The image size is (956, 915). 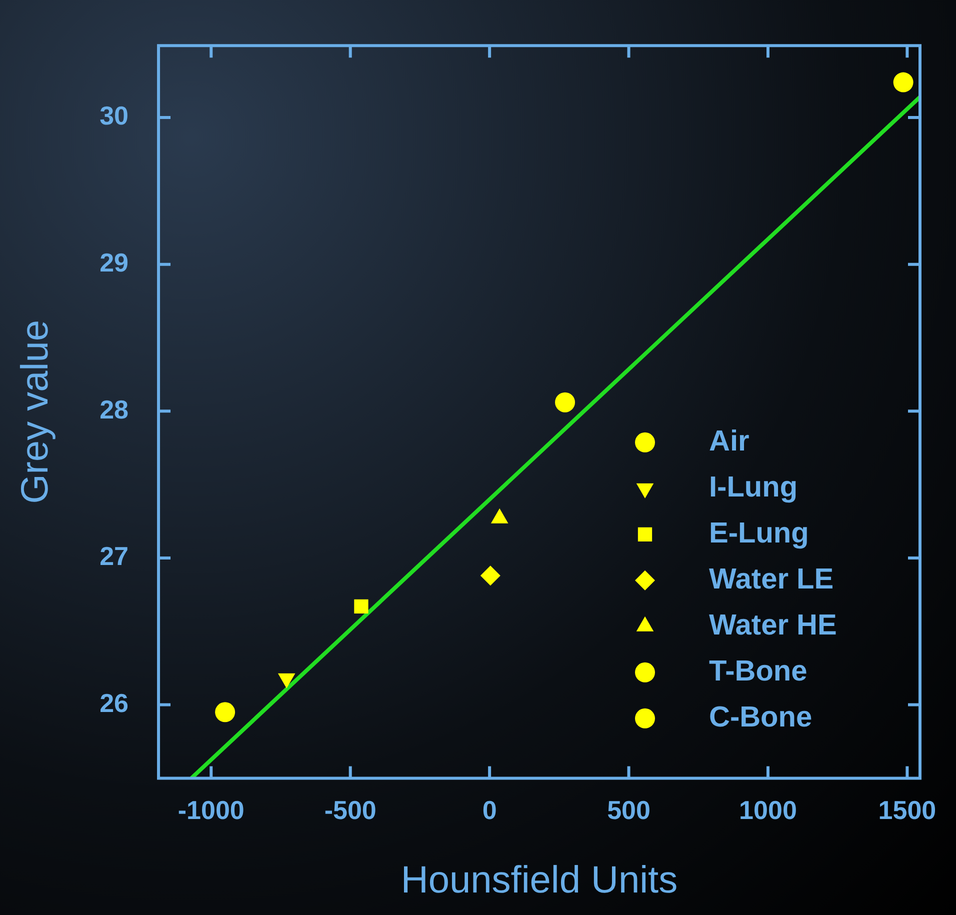 I want to click on x-tick-label: -500, so click(x=350, y=809).